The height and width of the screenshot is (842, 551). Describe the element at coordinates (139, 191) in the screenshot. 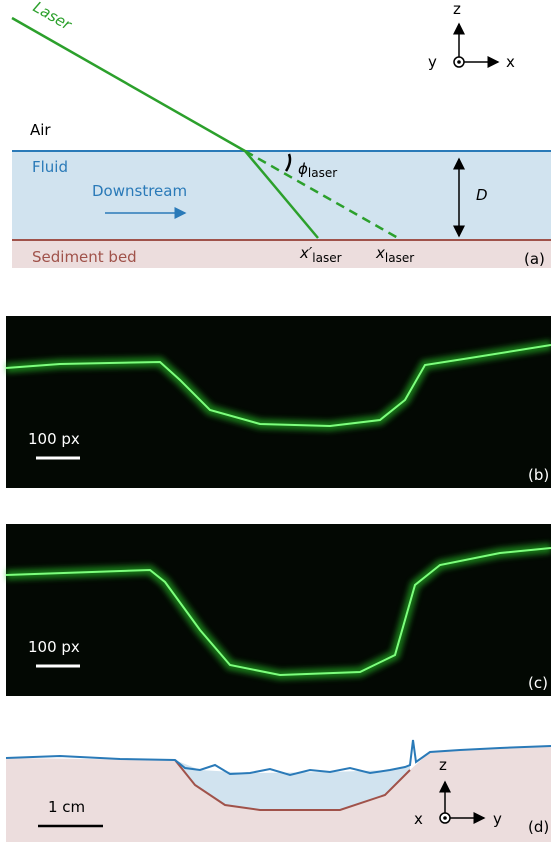

I see `downstream-label: Downstream` at that location.